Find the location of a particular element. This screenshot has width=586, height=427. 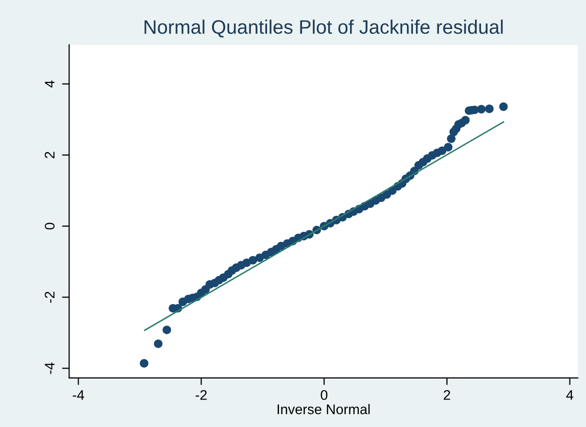

y-tick-label: 4 is located at coordinates (49, 84).